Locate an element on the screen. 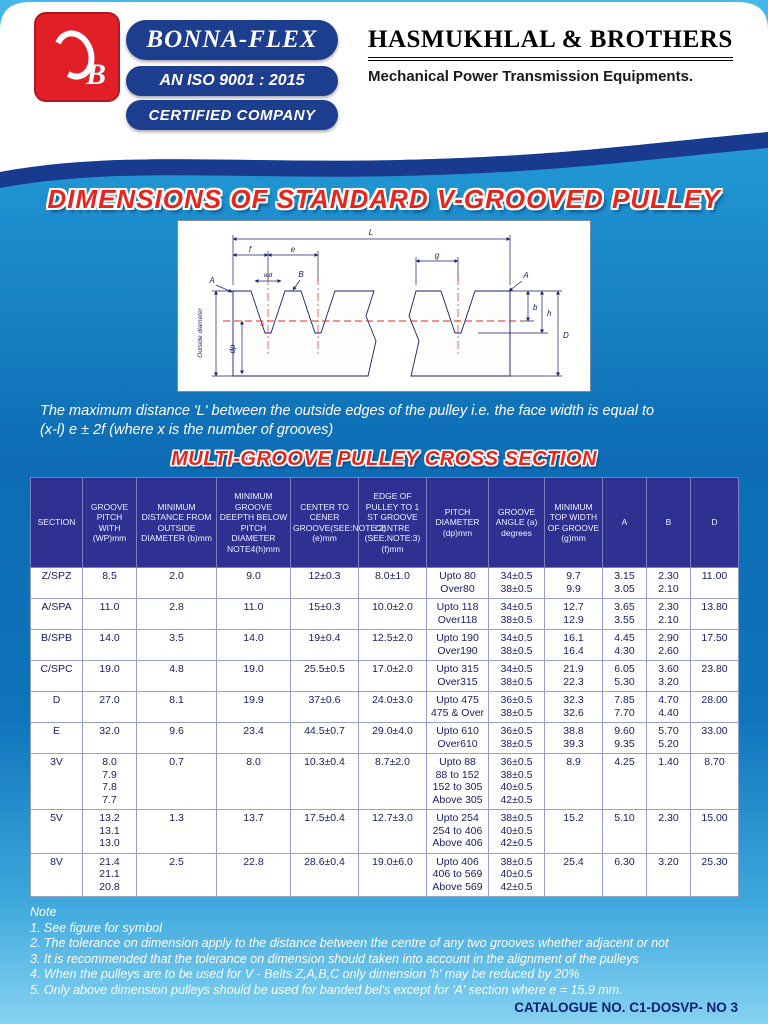 This screenshot has height=1024, width=768. table-cell: 12.7±3.0 is located at coordinates (392, 831).